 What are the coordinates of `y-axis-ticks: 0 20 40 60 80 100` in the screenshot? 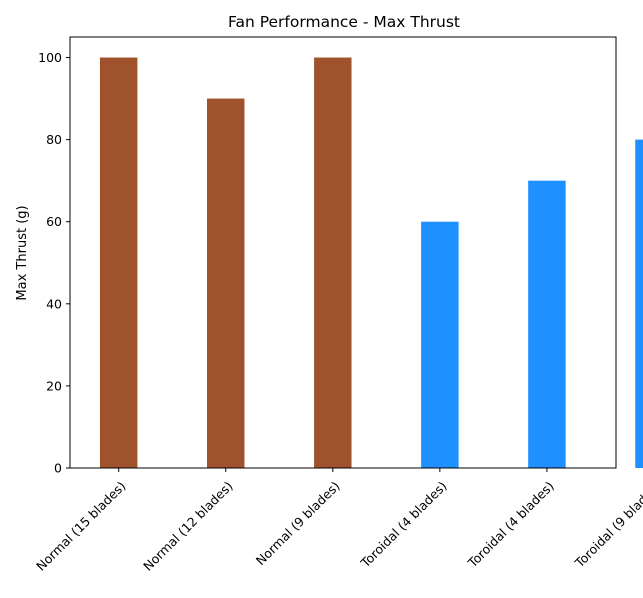 It's located at (54, 263).